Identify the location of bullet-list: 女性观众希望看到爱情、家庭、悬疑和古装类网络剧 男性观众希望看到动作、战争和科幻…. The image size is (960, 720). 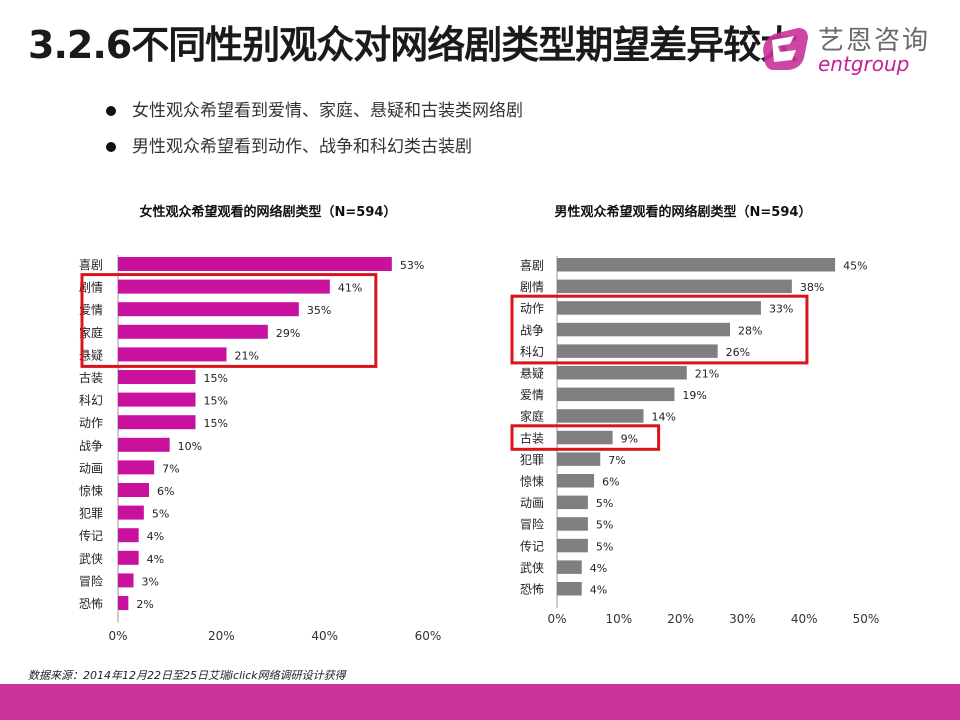
(311, 134).